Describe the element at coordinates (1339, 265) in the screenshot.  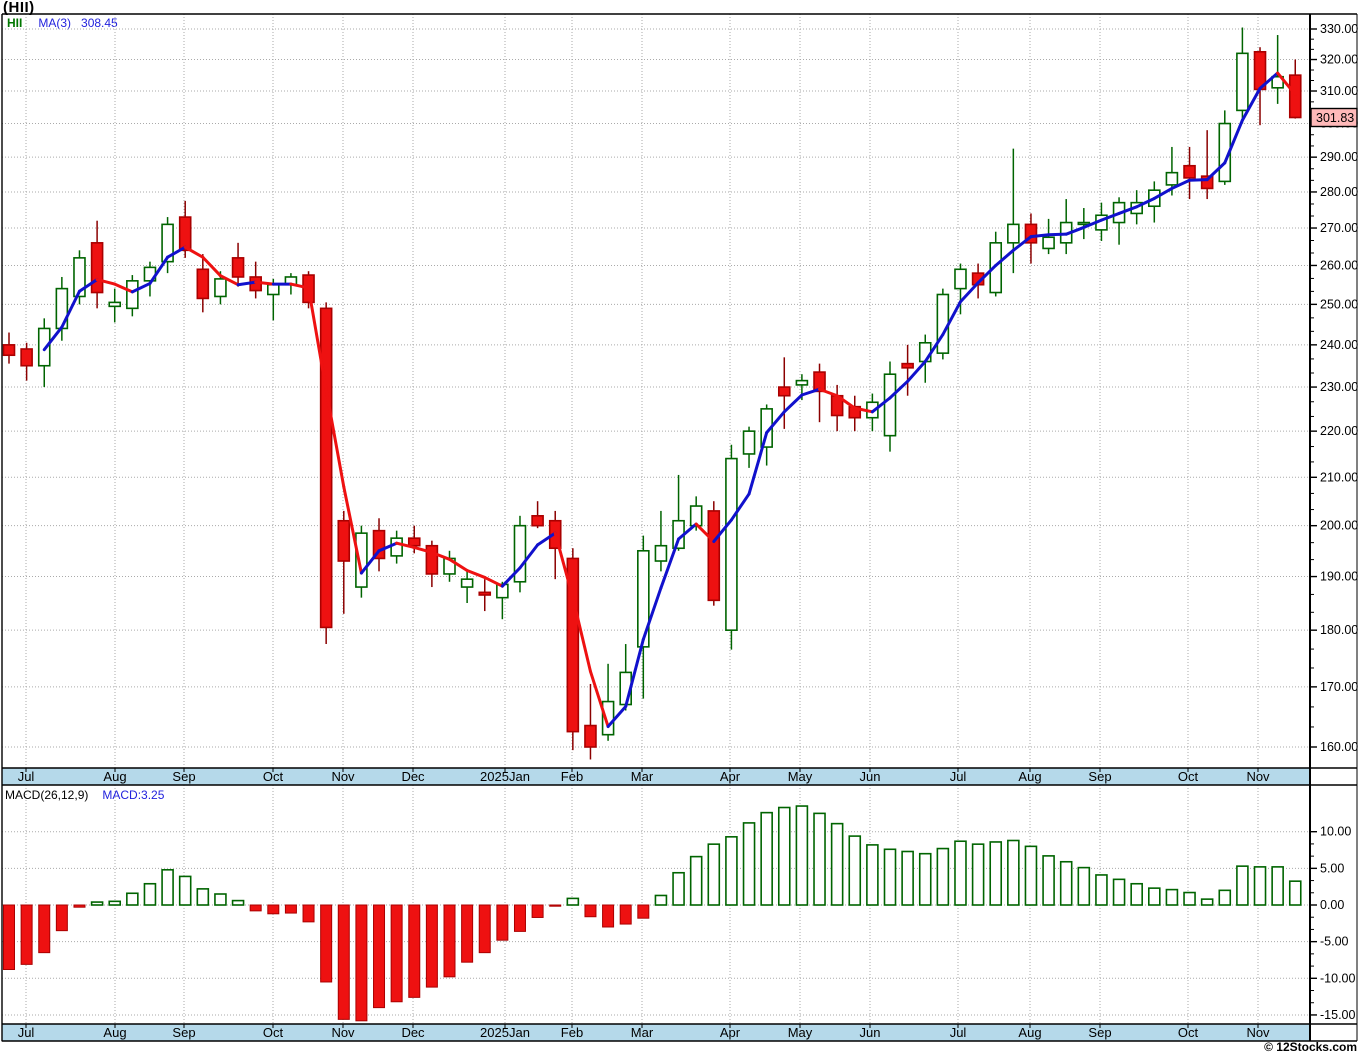
I see `price-tick-label: 260.00` at that location.